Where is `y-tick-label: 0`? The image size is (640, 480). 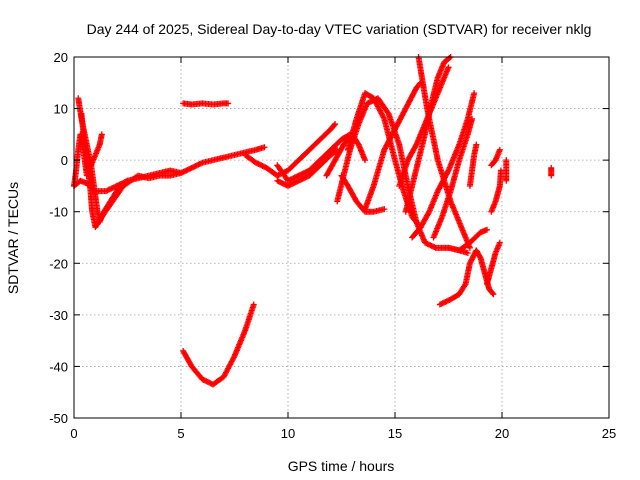 y-tick-label: 0 is located at coordinates (64, 160).